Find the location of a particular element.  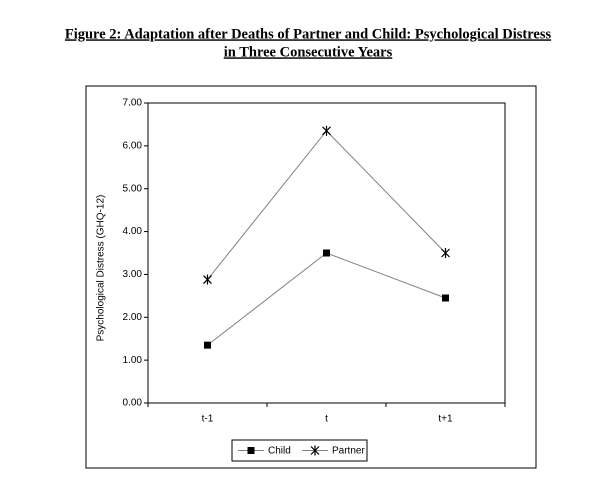

y-axis-label: Psychological Distress (GHQ-12) is located at coordinates (101, 268).